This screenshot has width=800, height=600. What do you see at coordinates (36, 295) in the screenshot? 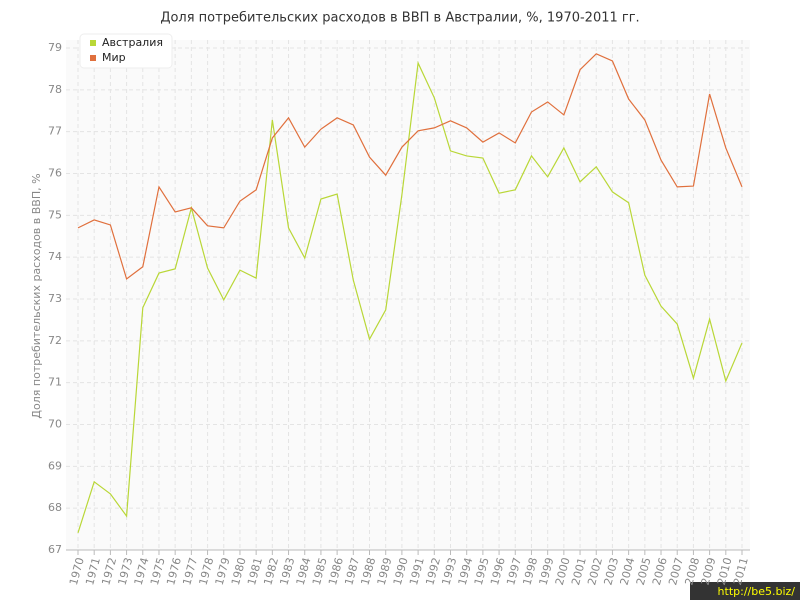
I see `y-axis-label: Доля потребительских расходов в ВВП, %` at bounding box center [36, 295].